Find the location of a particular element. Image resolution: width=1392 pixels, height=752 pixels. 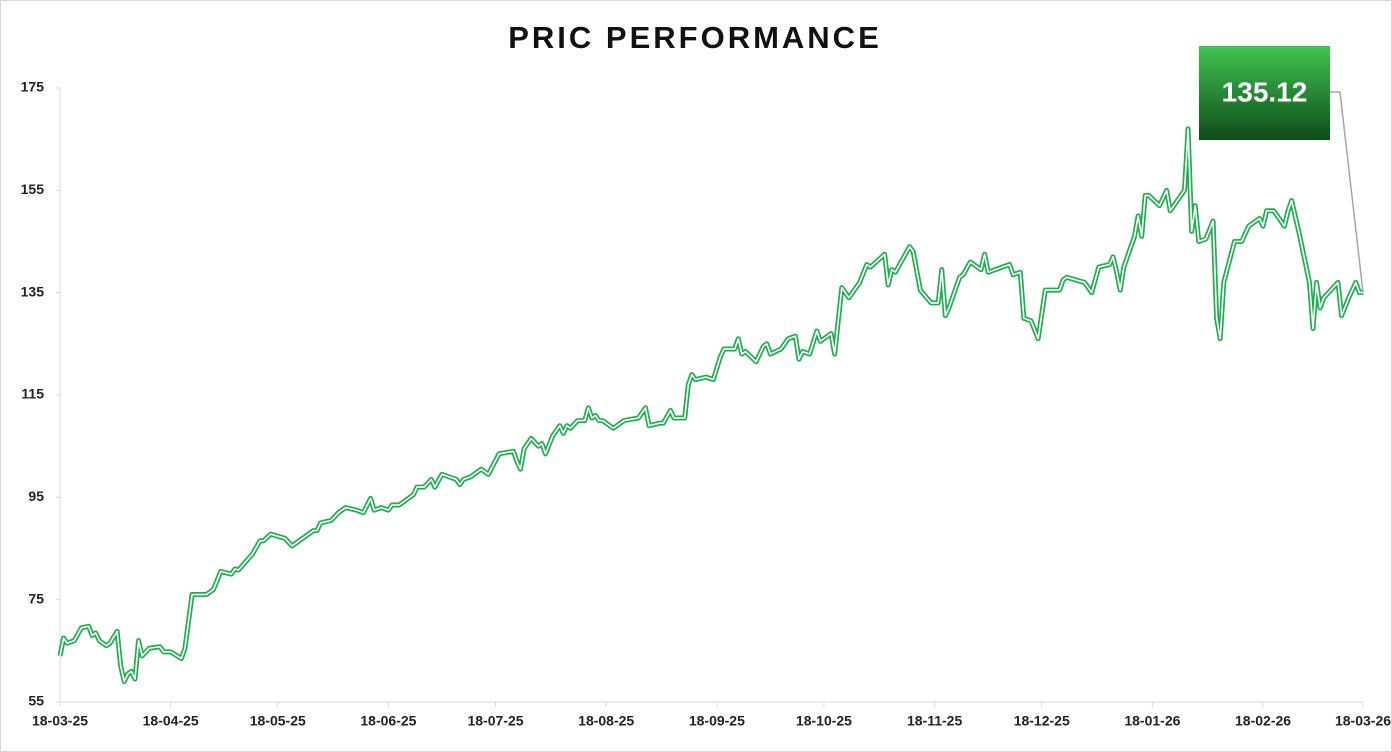

x-tick-label: 18-03-26 is located at coordinates (1363, 721).